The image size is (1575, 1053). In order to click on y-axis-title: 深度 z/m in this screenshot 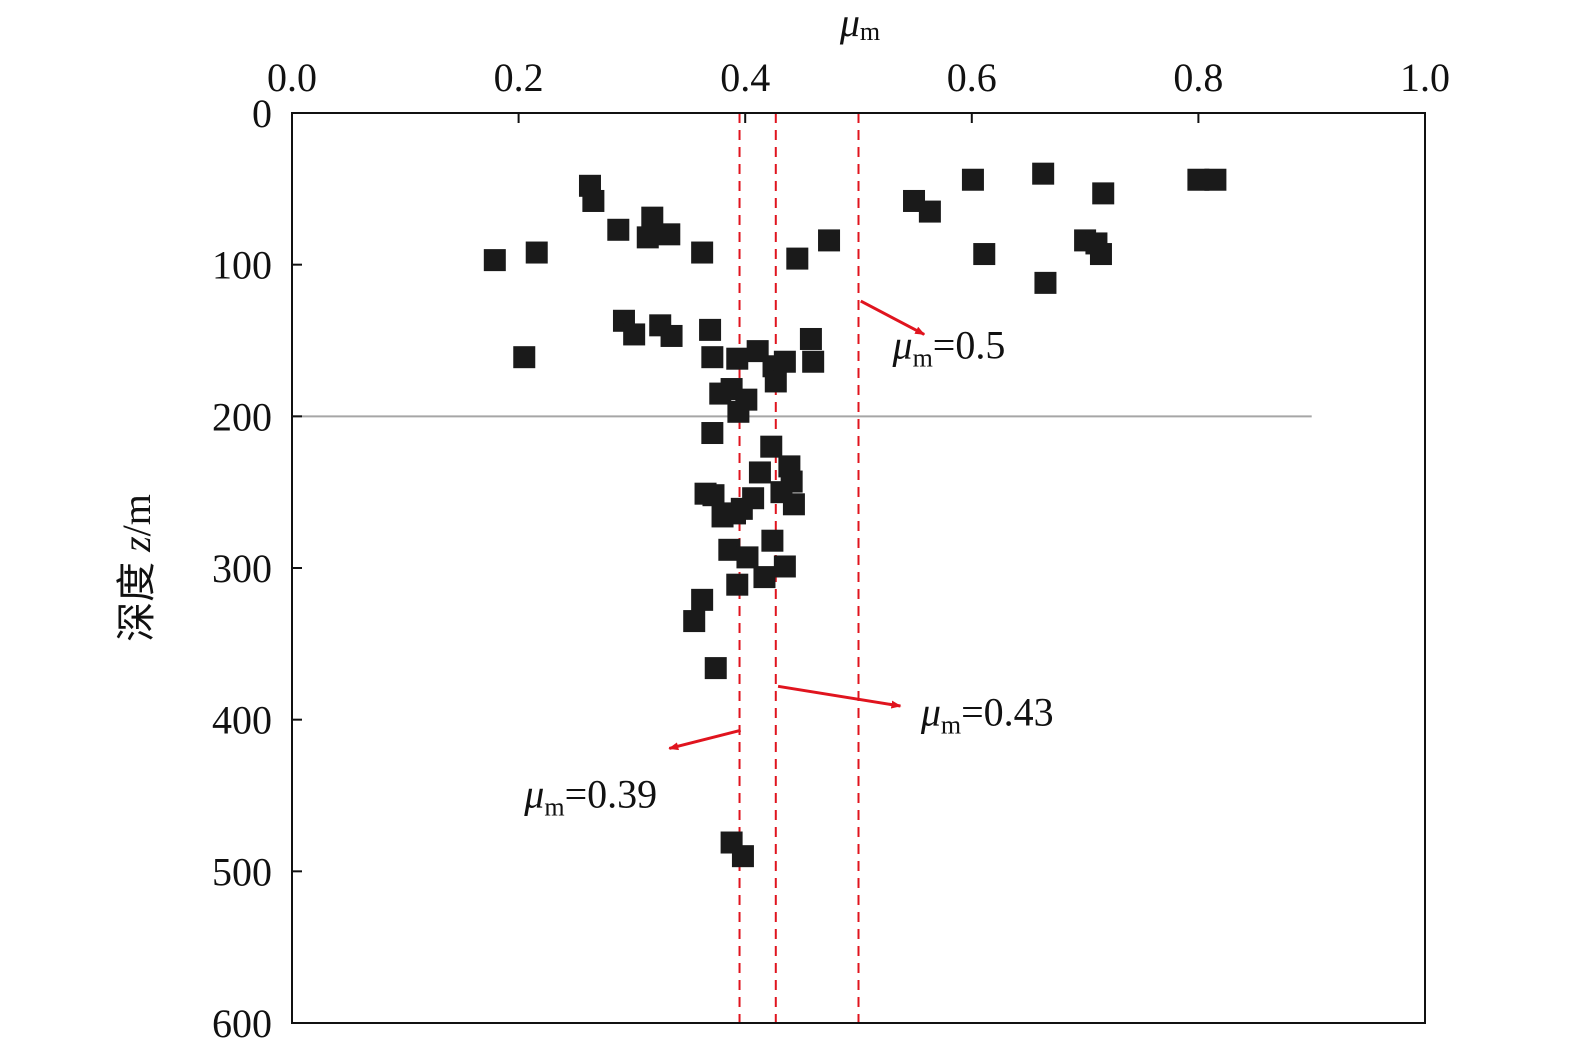, I will do `click(136, 568)`.